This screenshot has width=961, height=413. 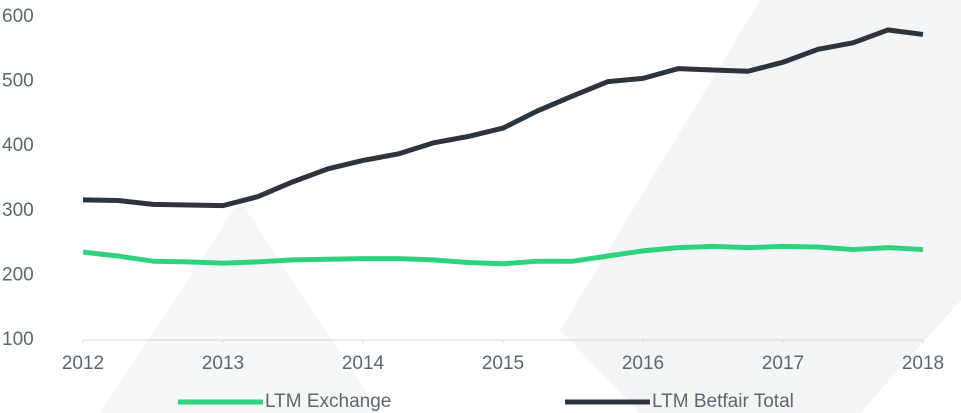 I want to click on x-tick-label: 2016, so click(x=643, y=363).